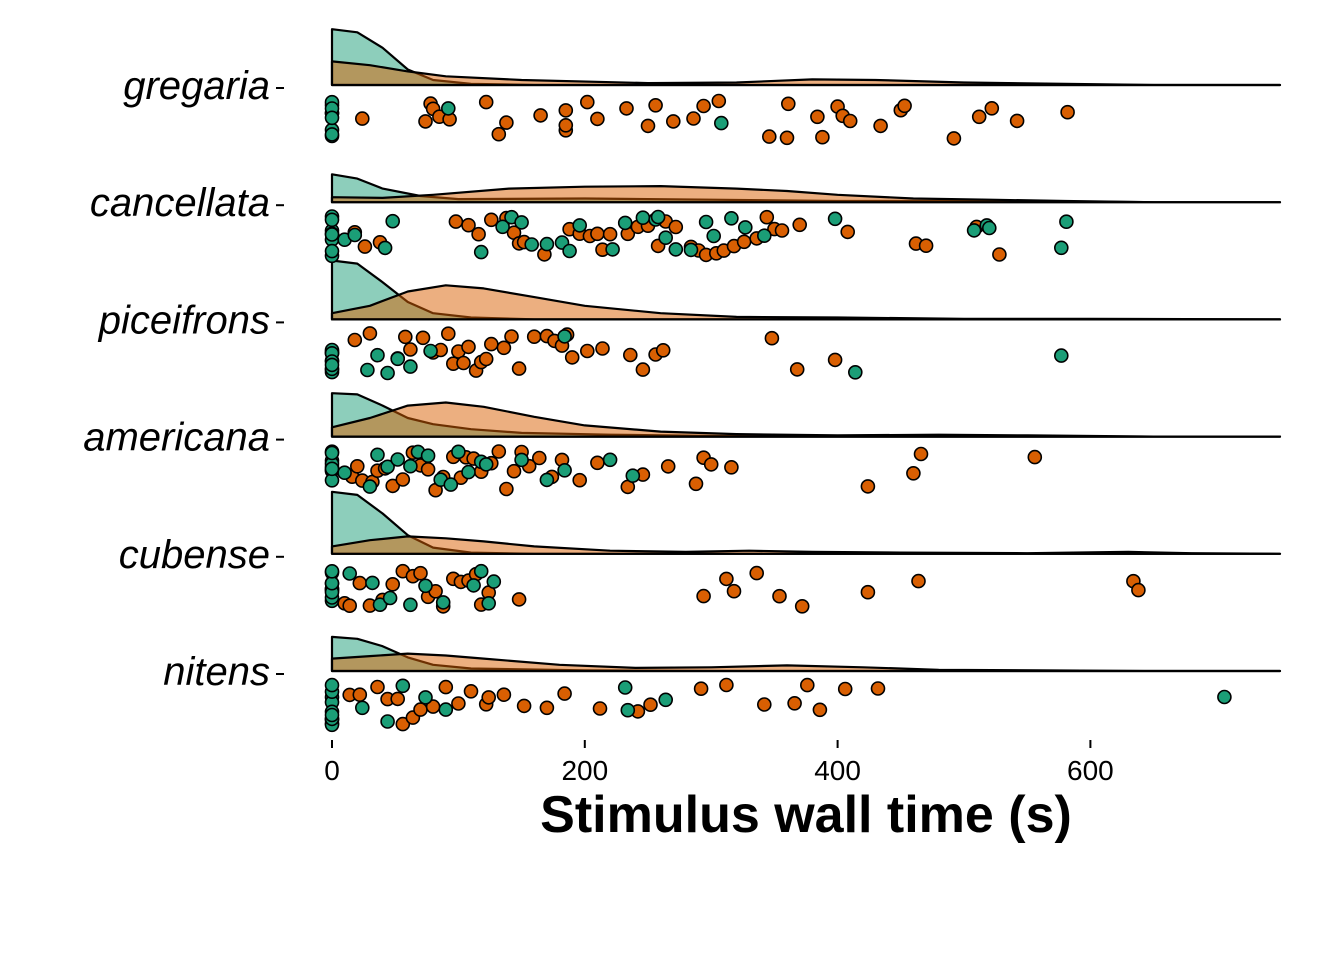 The height and width of the screenshot is (965, 1344). I want to click on x-tick-label-0: 0, so click(332, 770).